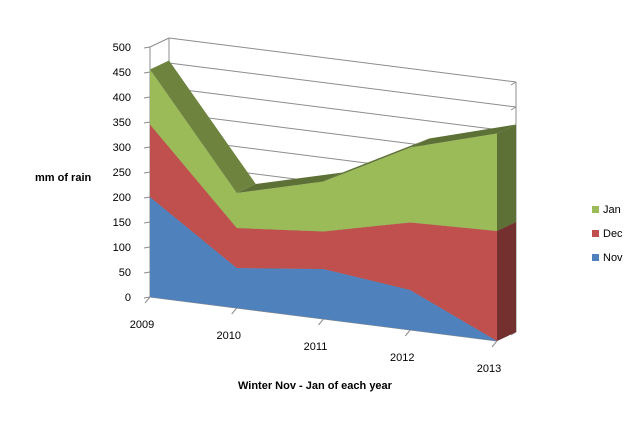 The width and height of the screenshot is (634, 433). Describe the element at coordinates (122, 223) in the screenshot. I see `y-tick-label: 150` at that location.